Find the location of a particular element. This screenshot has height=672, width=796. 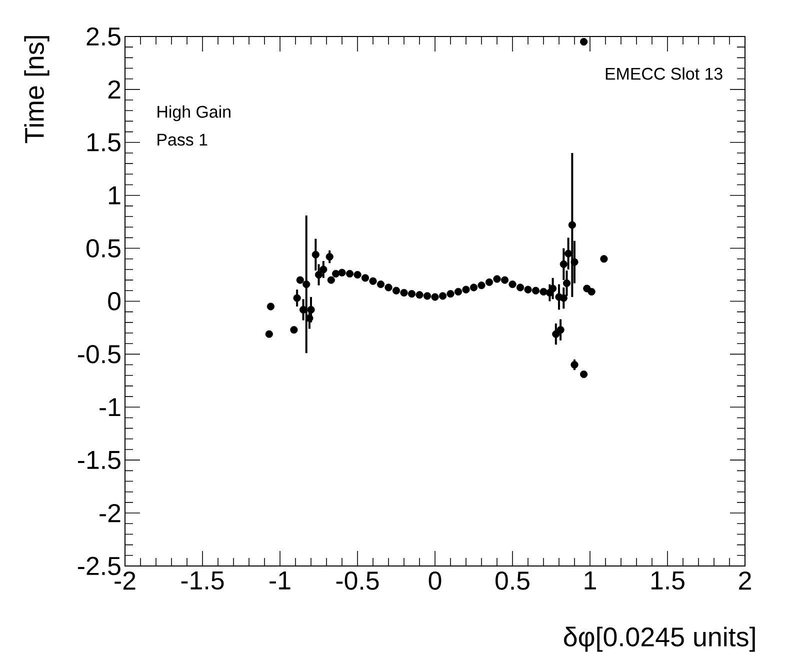

annotation: EMECC Slot 13 is located at coordinates (664, 73).